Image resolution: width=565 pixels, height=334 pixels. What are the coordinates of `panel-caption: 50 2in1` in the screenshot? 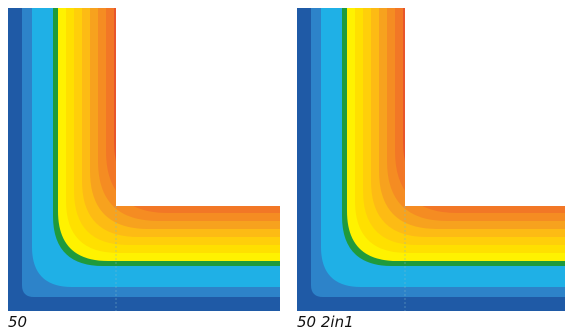 It's located at (325, 322).